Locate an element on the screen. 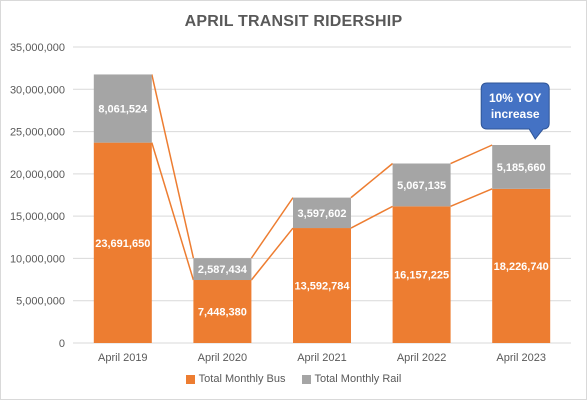 Image resolution: width=587 pixels, height=400 pixels. annotation-callout is located at coordinates (515, 111).